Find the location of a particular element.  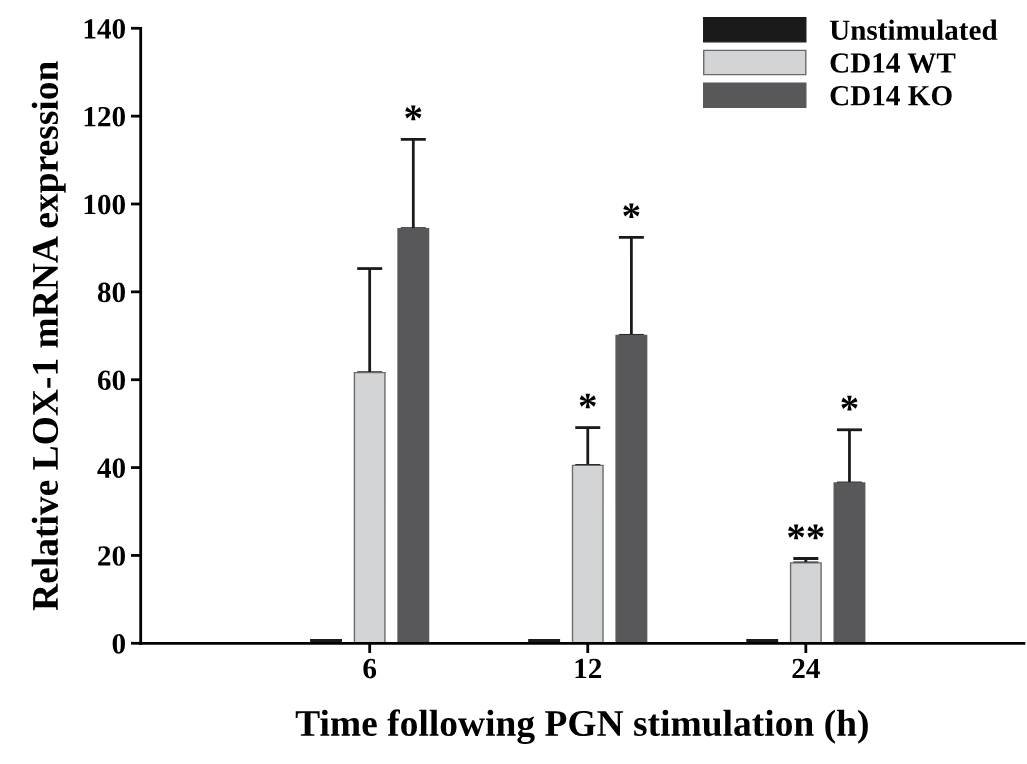

y-axis-title: Relative LOX-1 mRNA expression is located at coordinates (48, 336).